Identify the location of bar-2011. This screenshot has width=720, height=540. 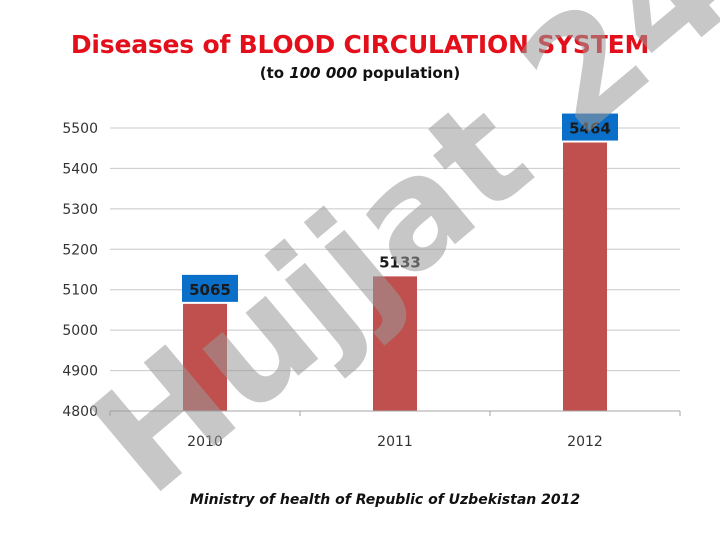
(395, 343).